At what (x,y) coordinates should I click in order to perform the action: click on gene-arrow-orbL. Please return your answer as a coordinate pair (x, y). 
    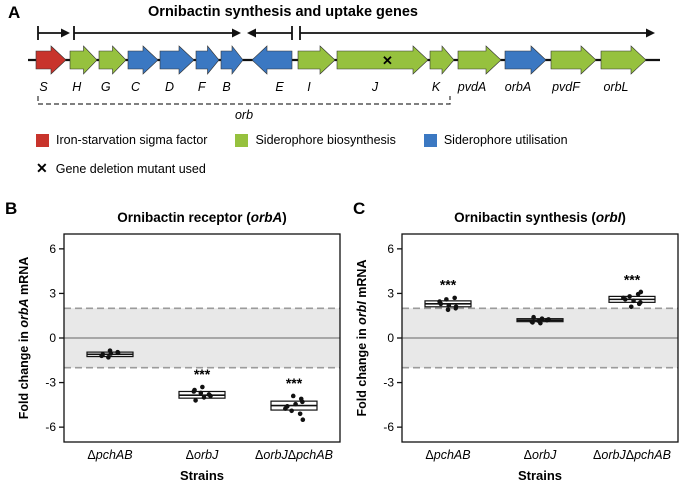
    Looking at the image, I should click on (623, 60).